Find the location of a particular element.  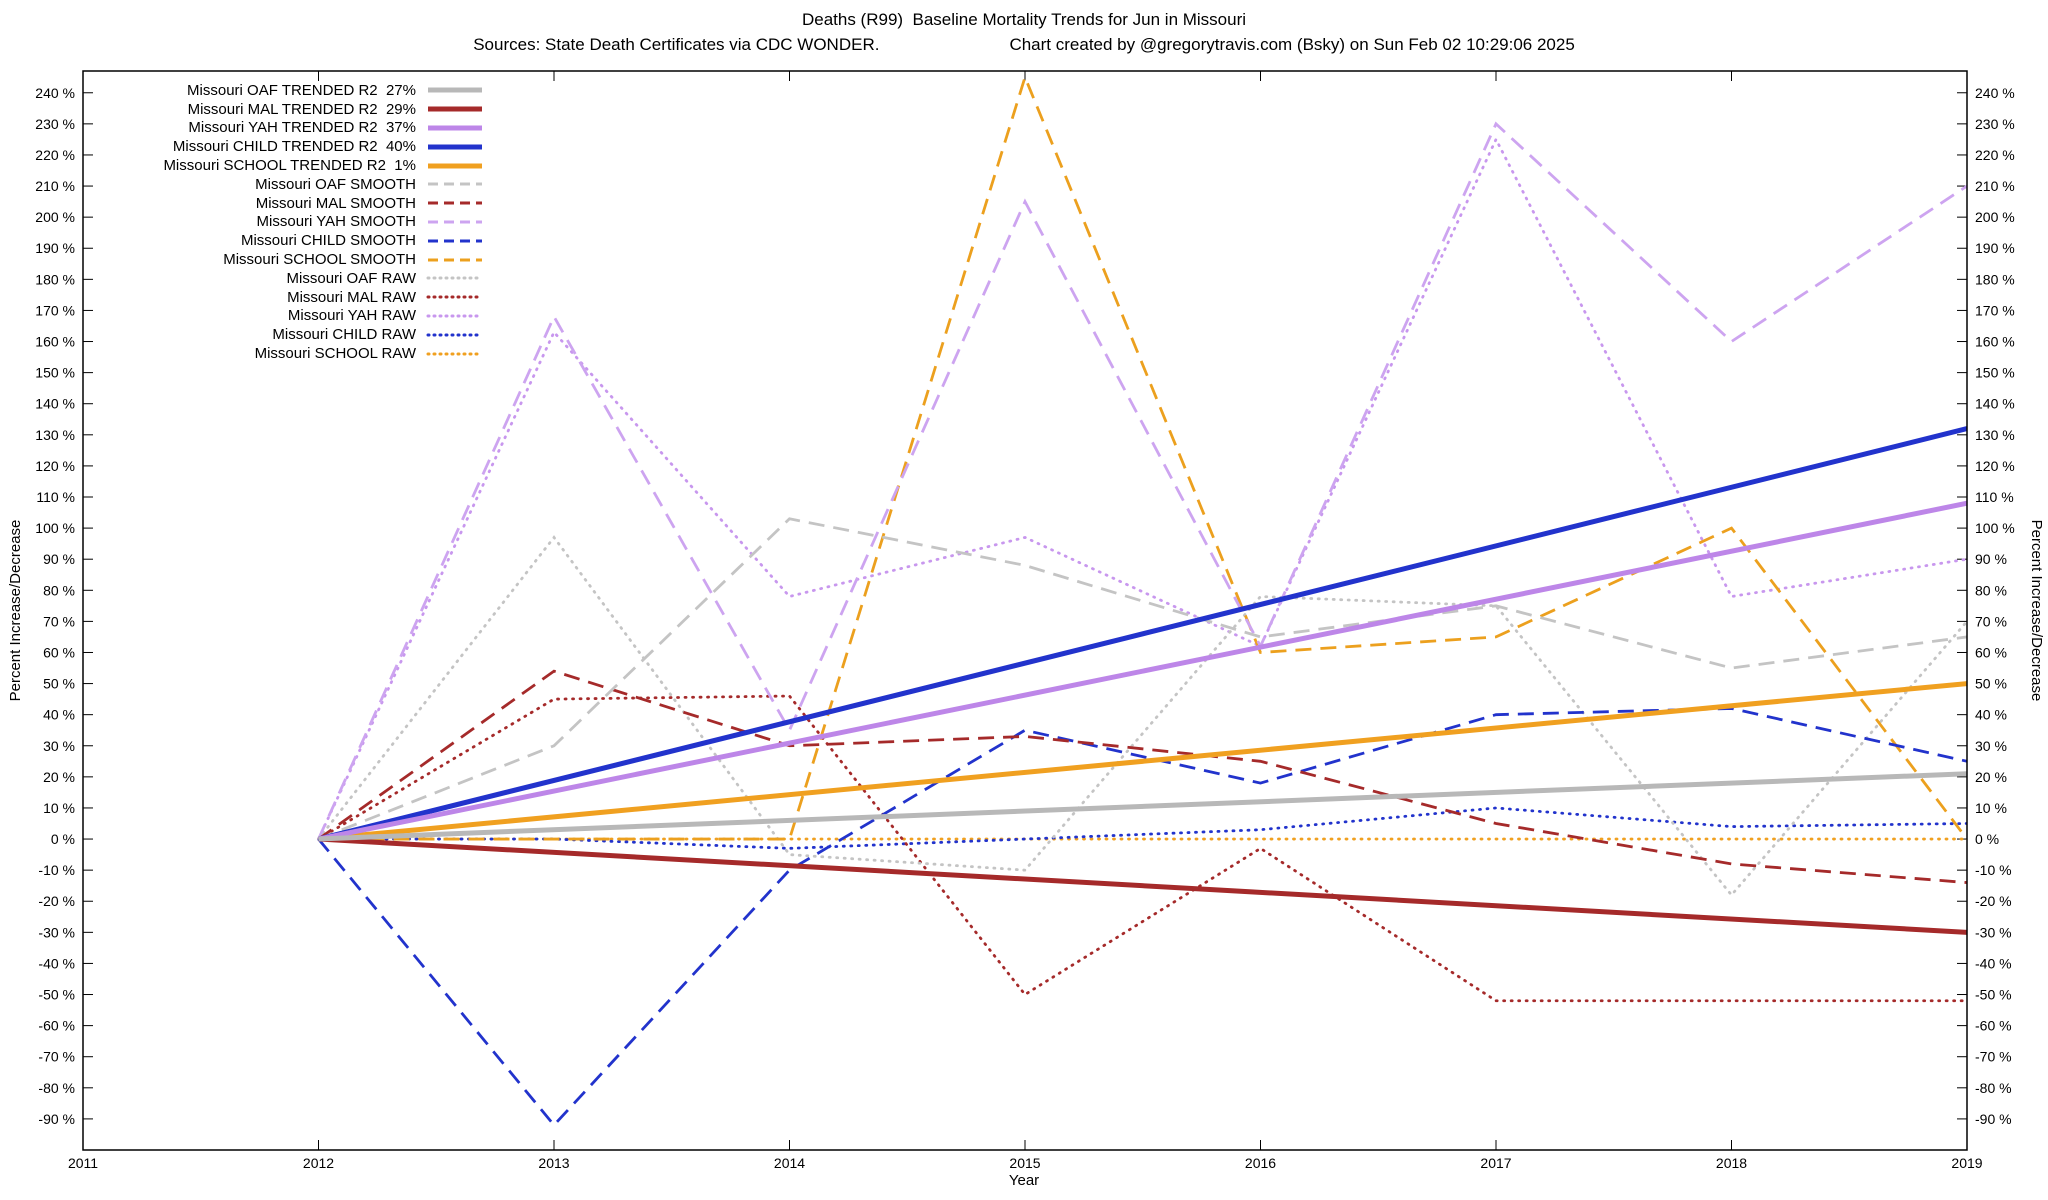

legend-item-yah-raw: Missouri YAH RAW is located at coordinates (294, 316).